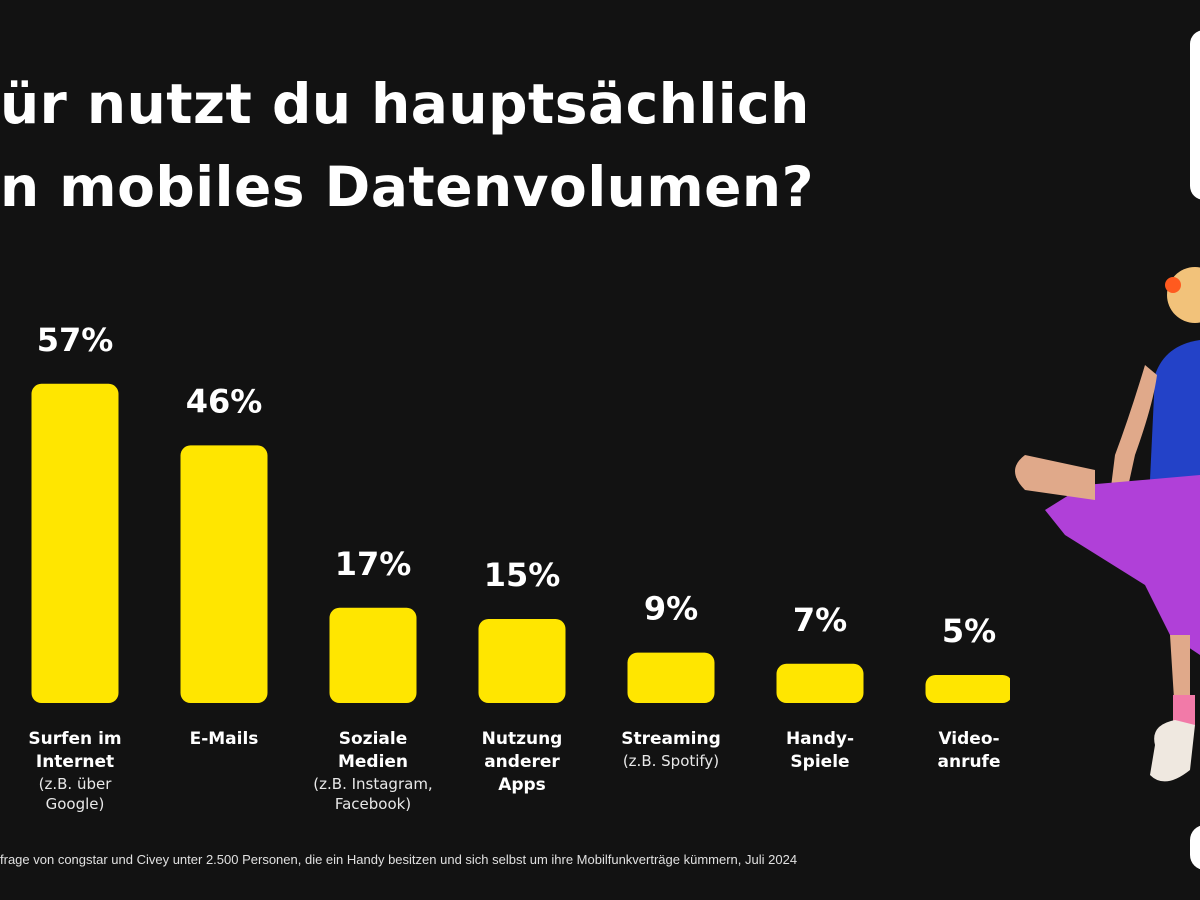 The width and height of the screenshot is (1200, 900). I want to click on category-label: Surfen im Internet (z.B. über Google), so click(75, 771).